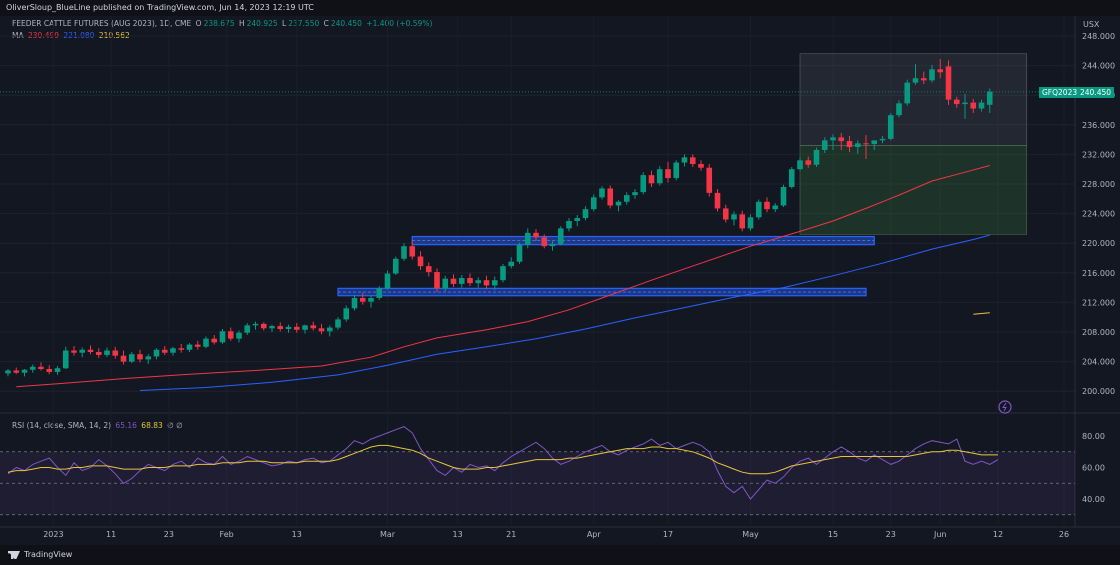  Describe the element at coordinates (891, 534) in the screenshot. I see `time-tick-label: 23` at that location.